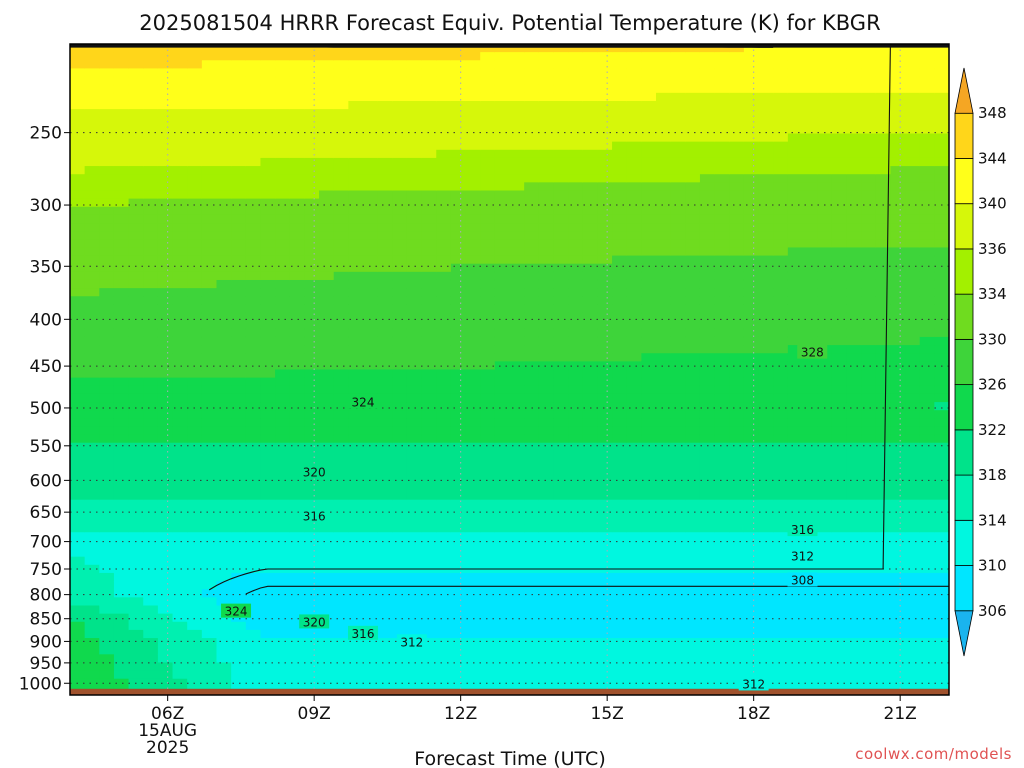  Describe the element at coordinates (167, 714) in the screenshot. I see `x-tick-06Z: 06Z` at that location.